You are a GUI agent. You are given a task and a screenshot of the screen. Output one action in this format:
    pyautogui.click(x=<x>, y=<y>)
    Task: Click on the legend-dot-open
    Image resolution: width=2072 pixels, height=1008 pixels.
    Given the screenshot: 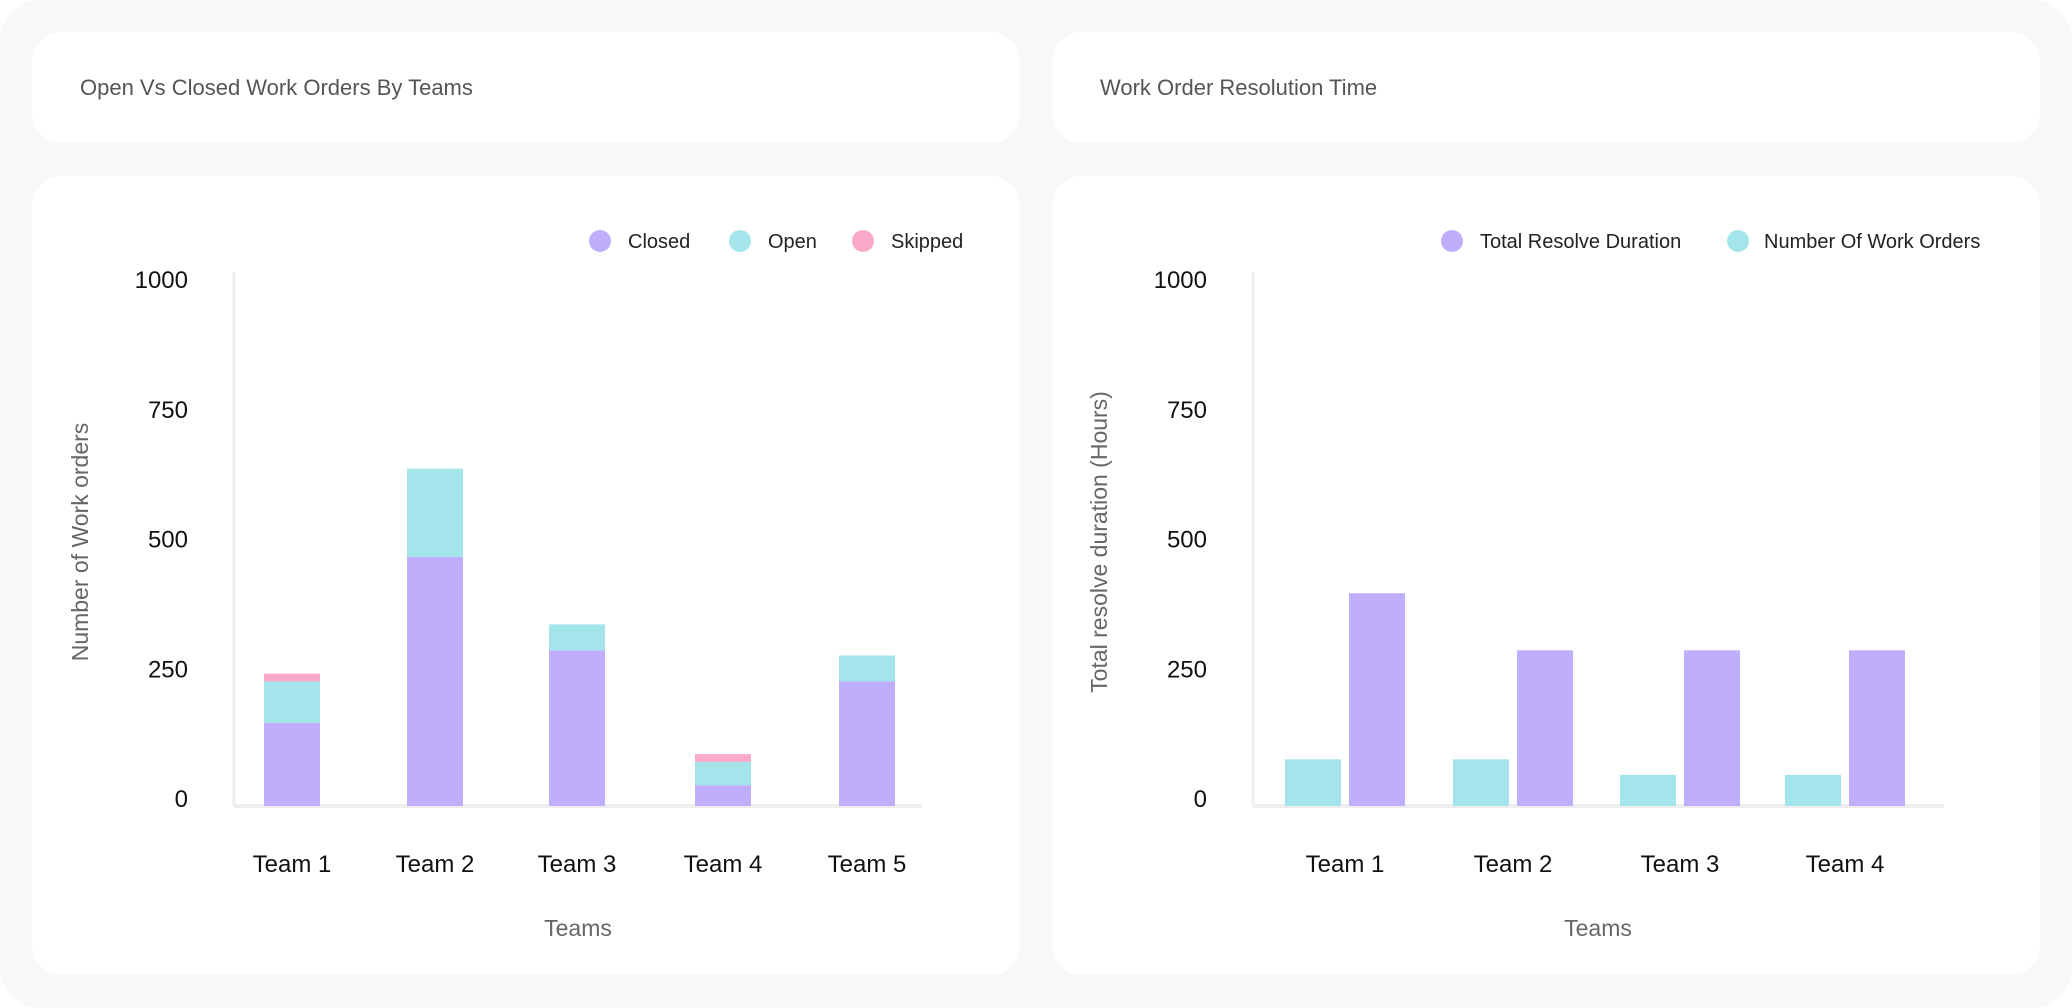 What is the action you would take?
    pyautogui.click(x=740, y=241)
    